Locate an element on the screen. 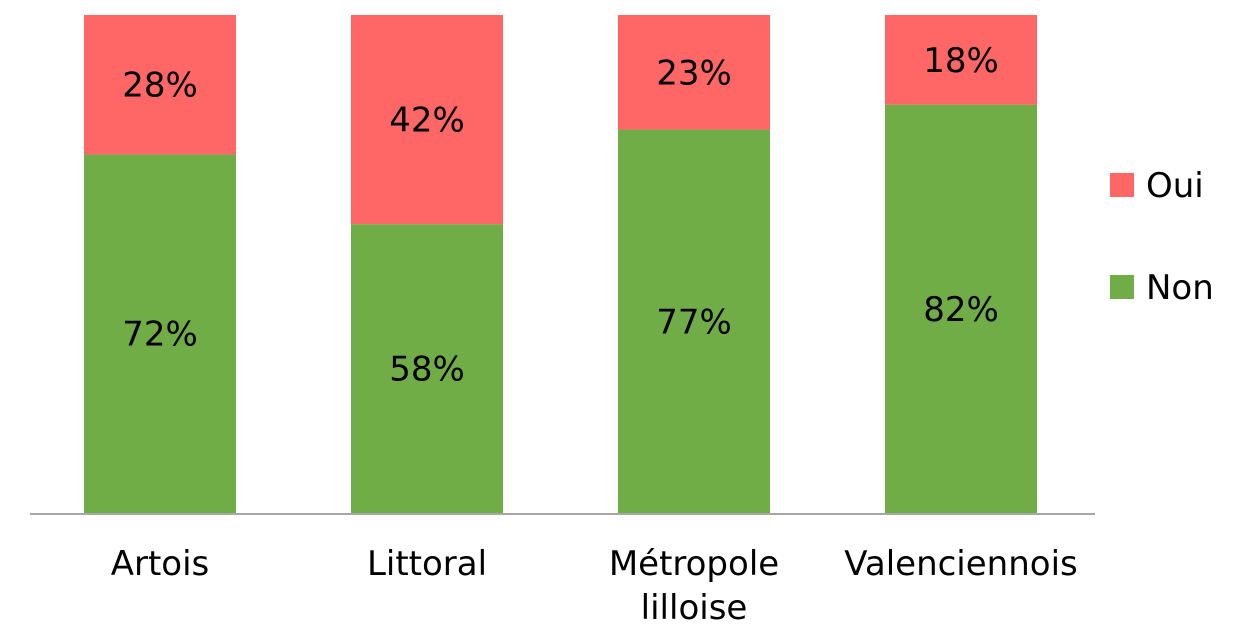  data-label-non-valenciennois: 82% is located at coordinates (961, 310).